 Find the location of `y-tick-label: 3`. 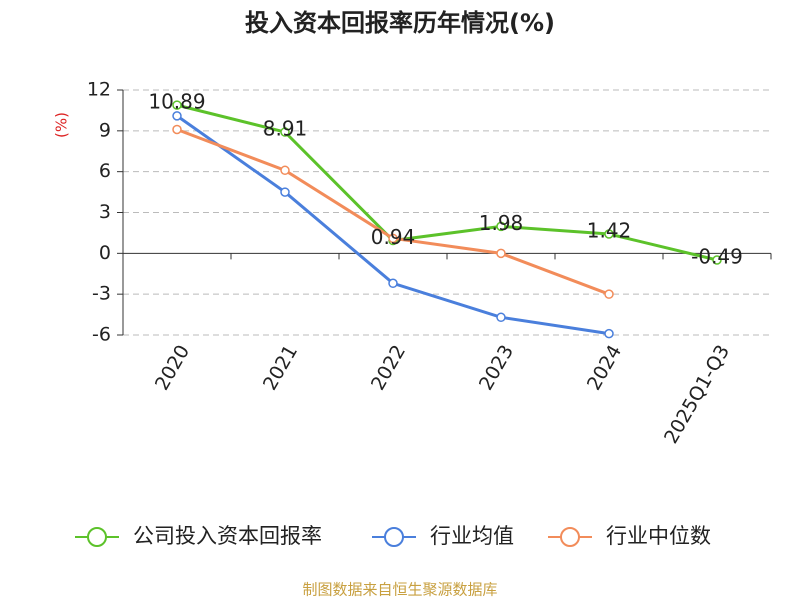

y-tick-label: 3 is located at coordinates (105, 212).